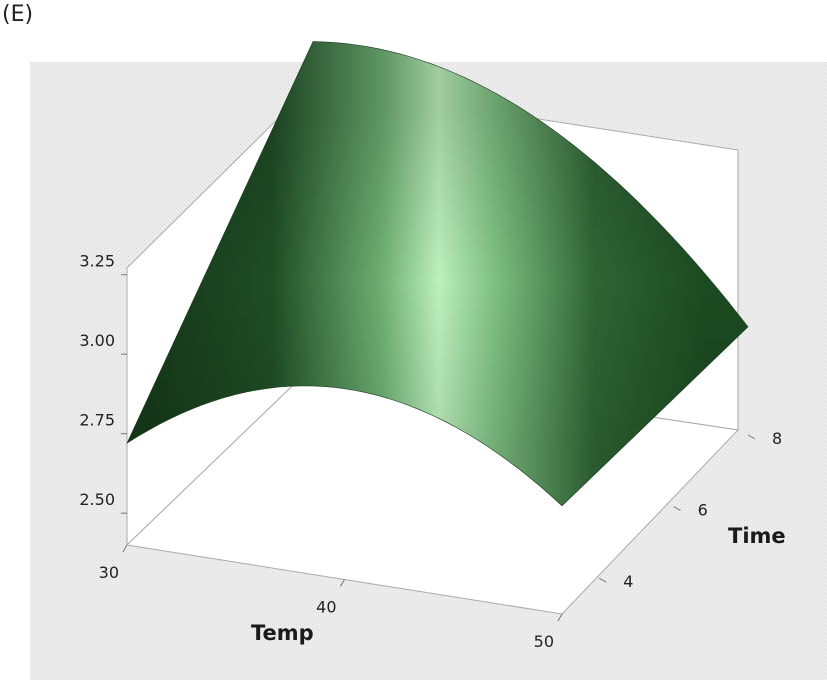 Image resolution: width=827 pixels, height=680 pixels. What do you see at coordinates (757, 536) in the screenshot?
I see `y-axis-title: Time` at bounding box center [757, 536].